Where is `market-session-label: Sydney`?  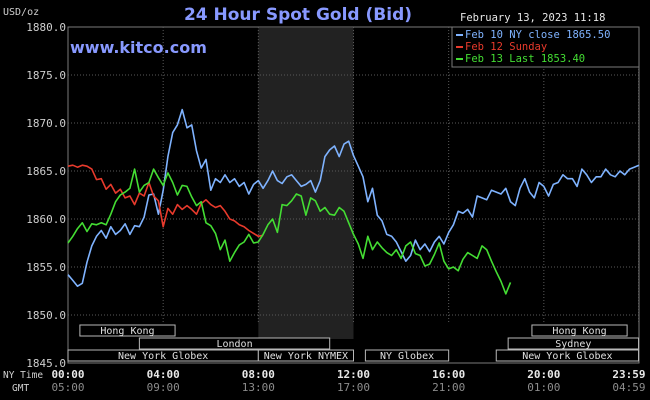
market-session-label: Sydney is located at coordinates (573, 344).